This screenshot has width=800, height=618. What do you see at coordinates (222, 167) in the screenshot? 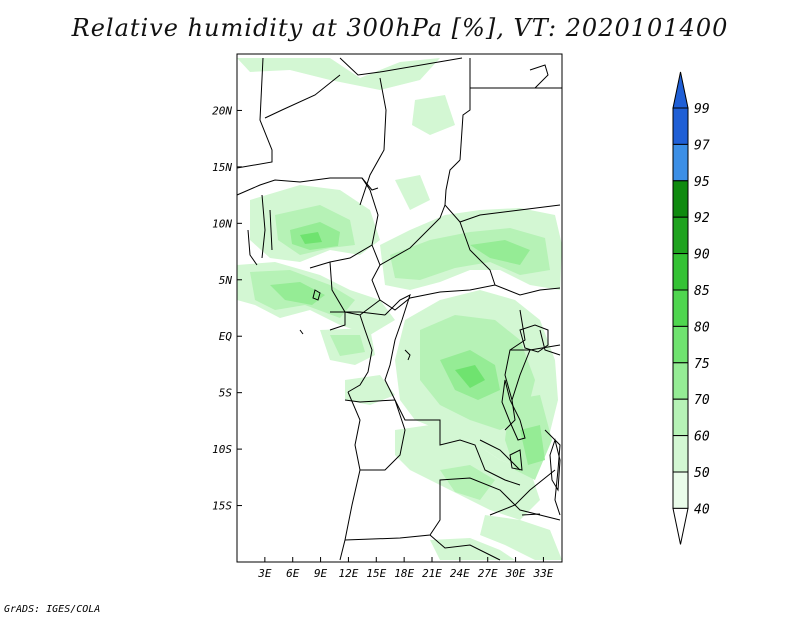
I see `y-tick-label: 15N` at bounding box center [222, 167].